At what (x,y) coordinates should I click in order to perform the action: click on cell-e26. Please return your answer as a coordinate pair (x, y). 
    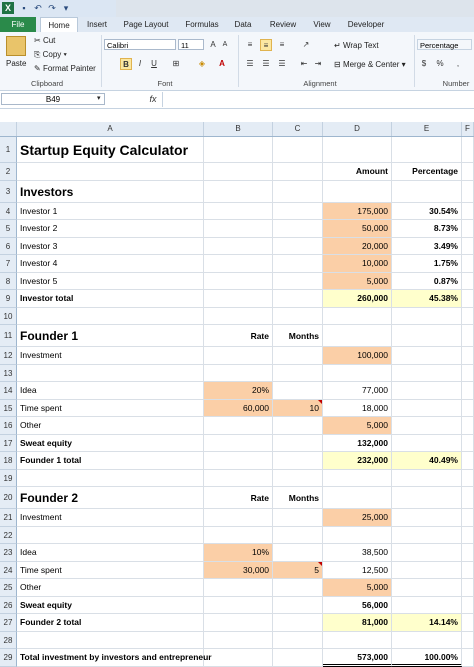
    Looking at the image, I should click on (427, 605).